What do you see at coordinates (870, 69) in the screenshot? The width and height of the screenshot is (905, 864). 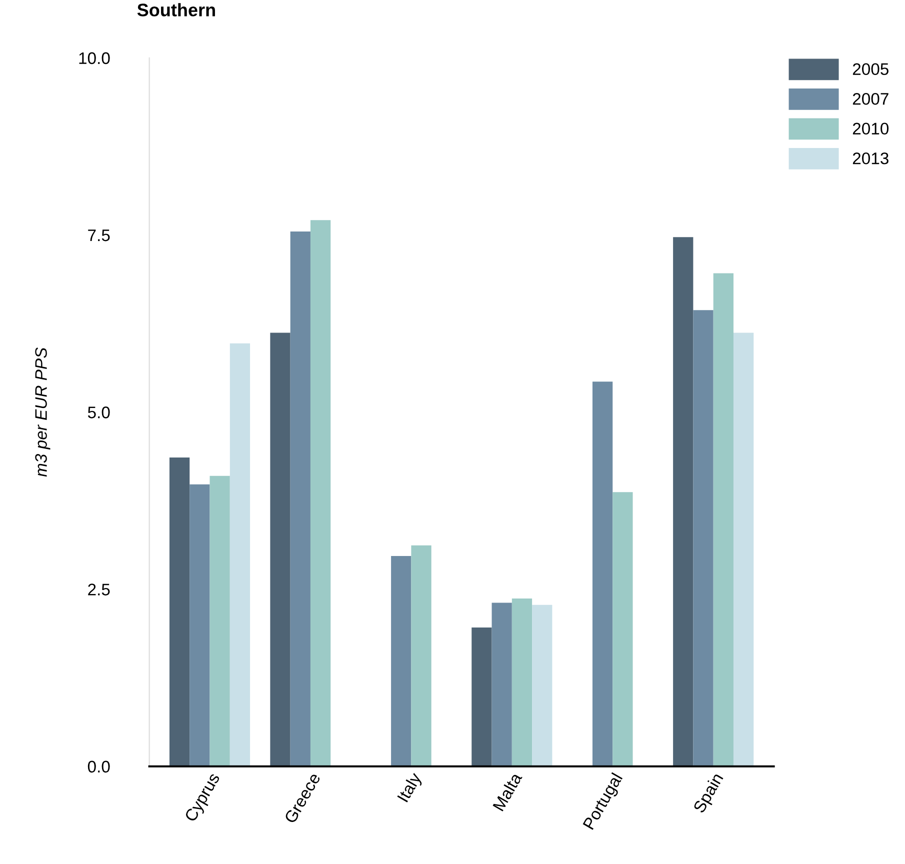 I see `legend-label: 2005` at bounding box center [870, 69].